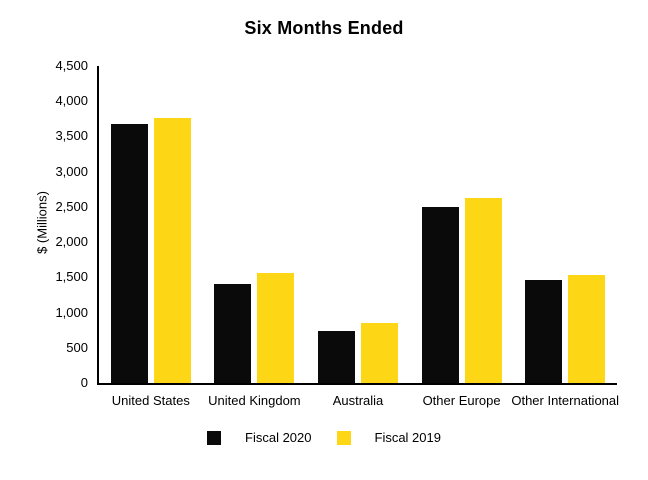 The image size is (648, 480). I want to click on legend-label-fiscal-2019: Fiscal 2019, so click(407, 437).